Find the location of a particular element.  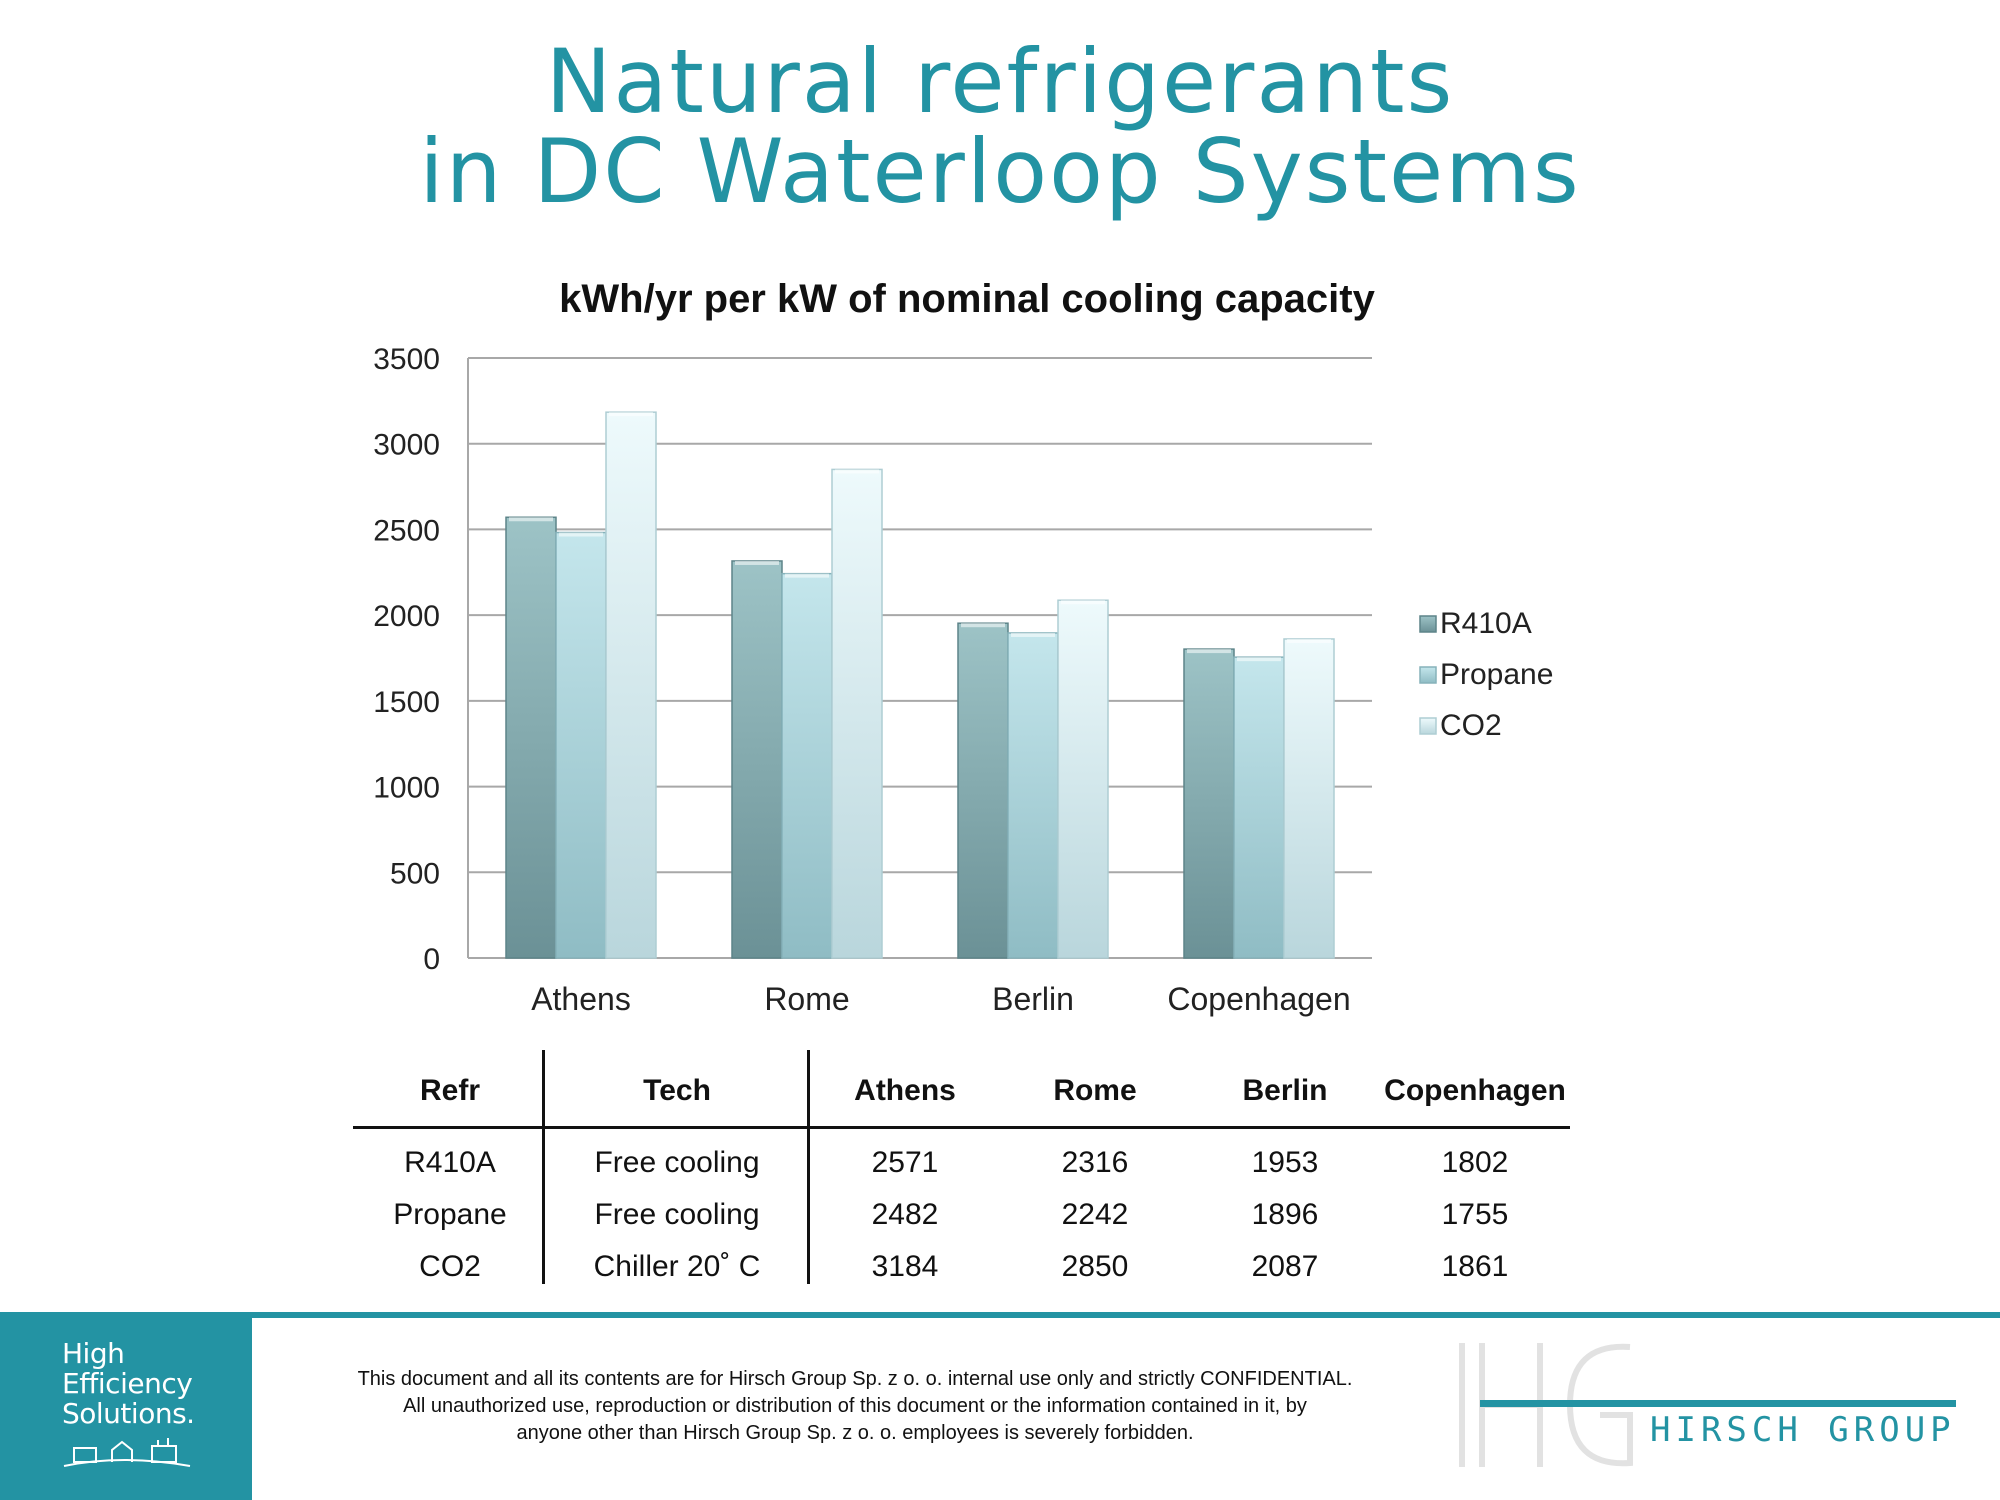

table-cell: 3184 is located at coordinates (905, 1266).